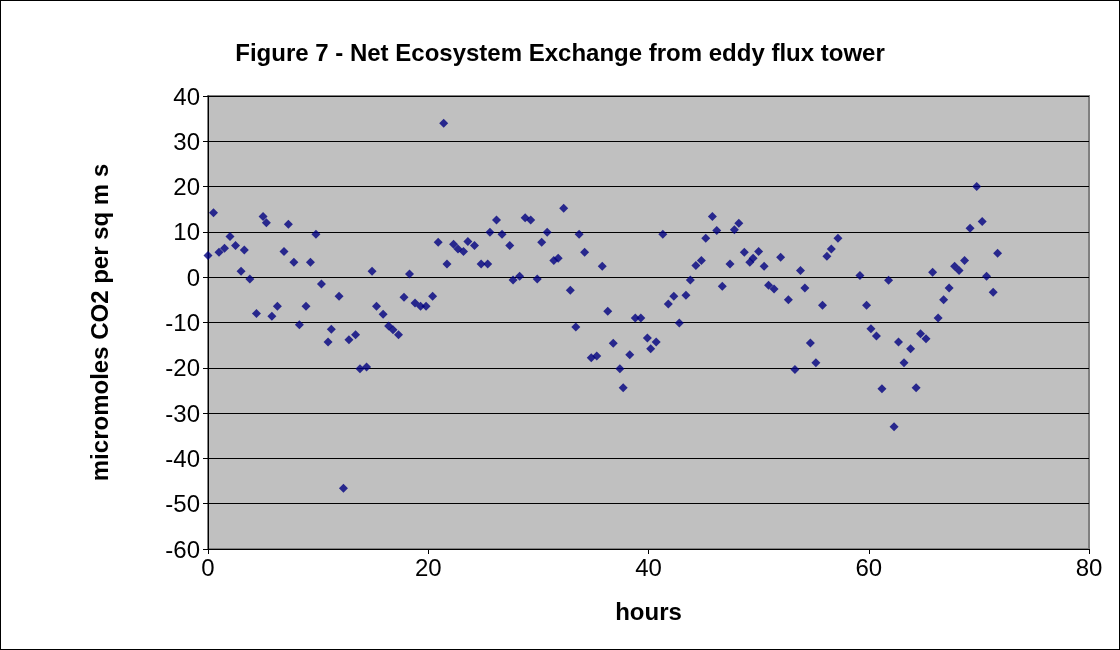 The width and height of the screenshot is (1120, 650). Describe the element at coordinates (186, 187) in the screenshot. I see `y-tick-label: 20` at that location.